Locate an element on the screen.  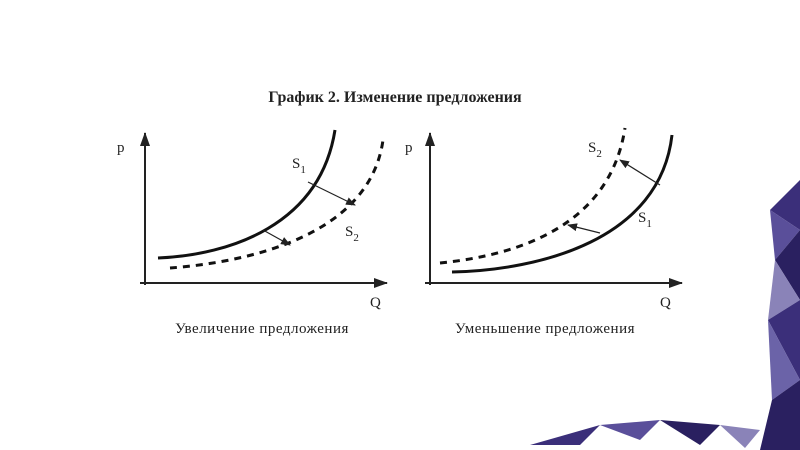
title: График 2. Изменение предложения is located at coordinates (395, 97).